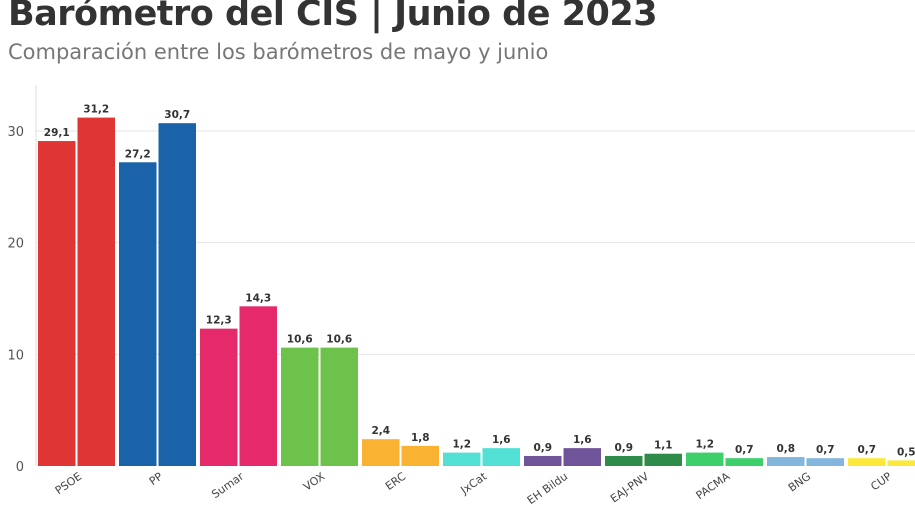 This screenshot has height=514, width=915. Describe the element at coordinates (300, 406) in the screenshot. I see `bar-vox-mayo` at that location.